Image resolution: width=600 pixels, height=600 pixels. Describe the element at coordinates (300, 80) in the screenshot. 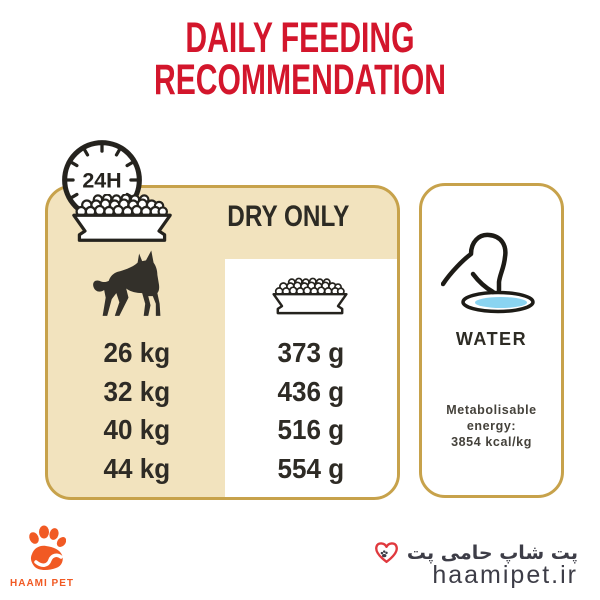

I see `title-line-2: RECOMMENDATION` at that location.